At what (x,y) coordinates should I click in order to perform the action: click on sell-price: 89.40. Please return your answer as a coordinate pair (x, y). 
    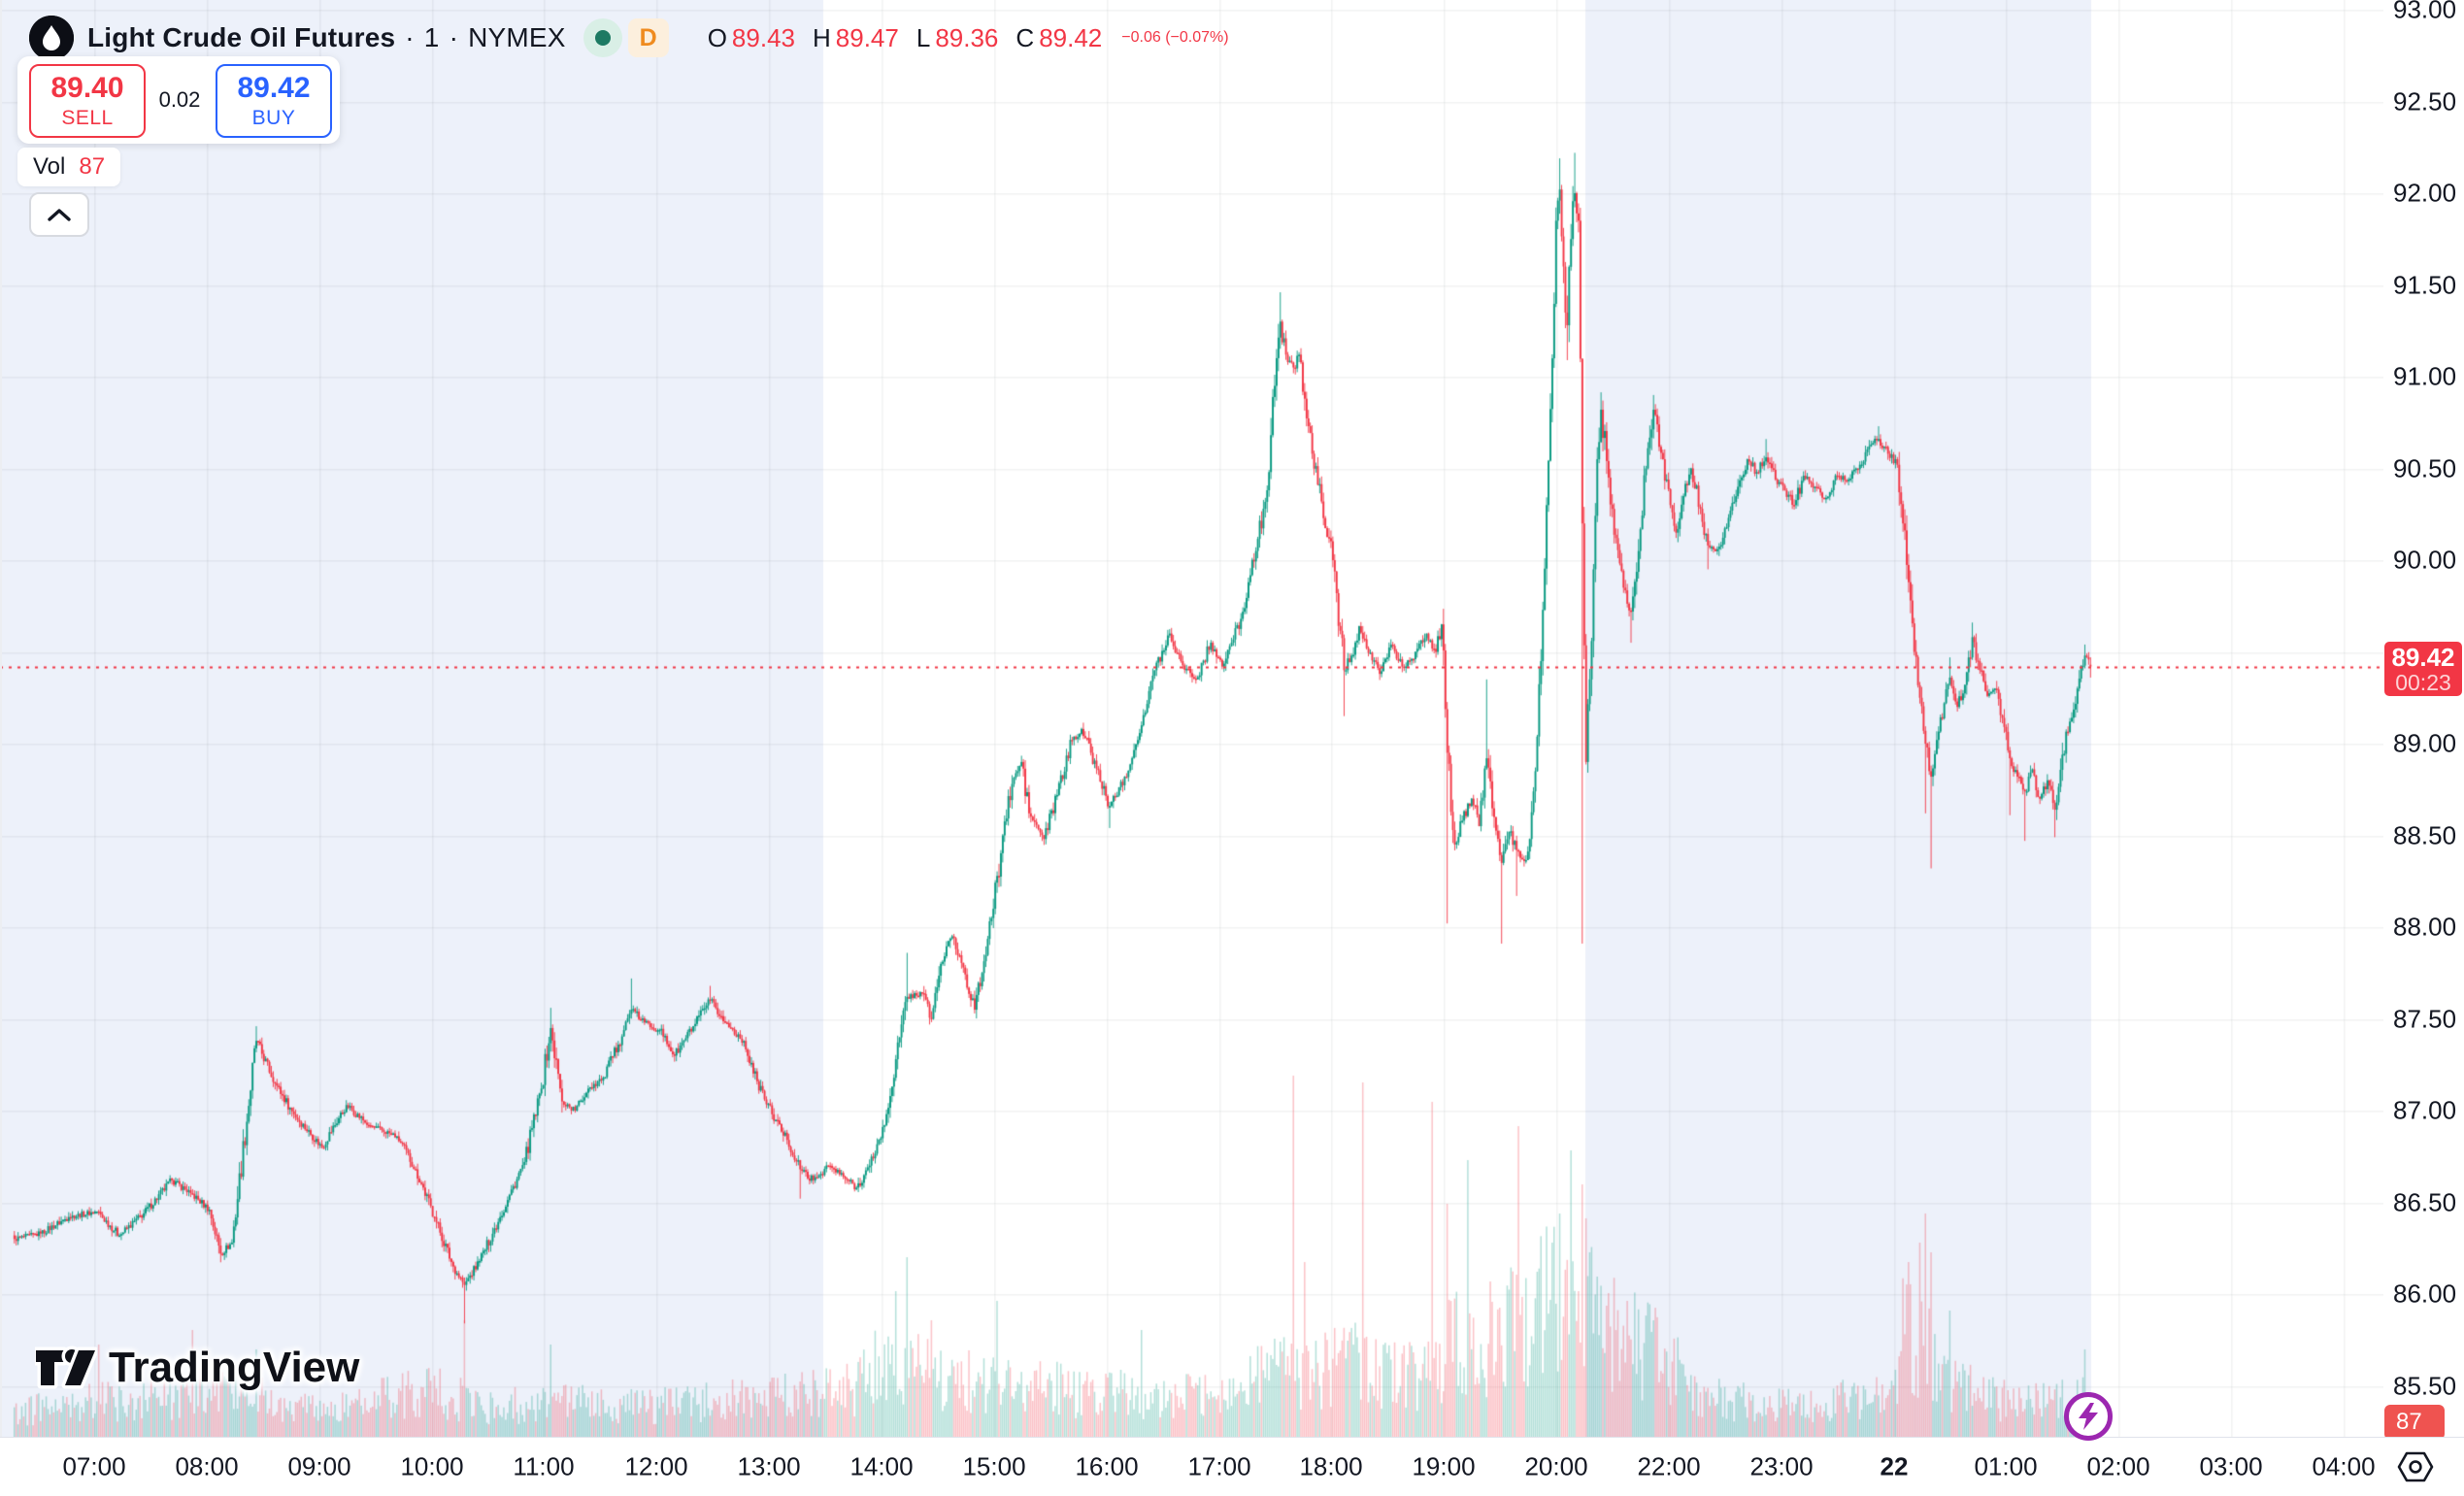
    Looking at the image, I should click on (87, 87).